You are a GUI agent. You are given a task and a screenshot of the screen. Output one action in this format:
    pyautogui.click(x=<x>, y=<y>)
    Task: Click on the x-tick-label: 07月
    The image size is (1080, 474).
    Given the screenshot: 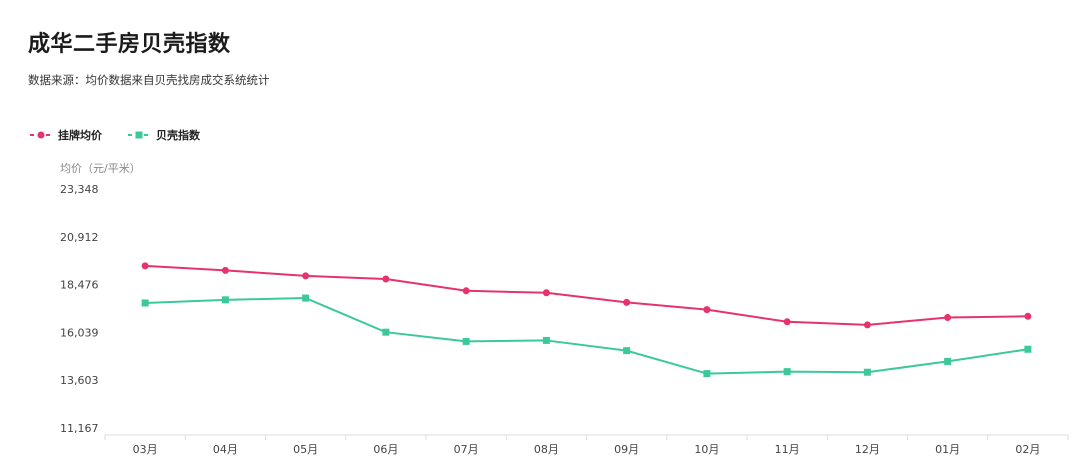 What is the action you would take?
    pyautogui.click(x=466, y=449)
    